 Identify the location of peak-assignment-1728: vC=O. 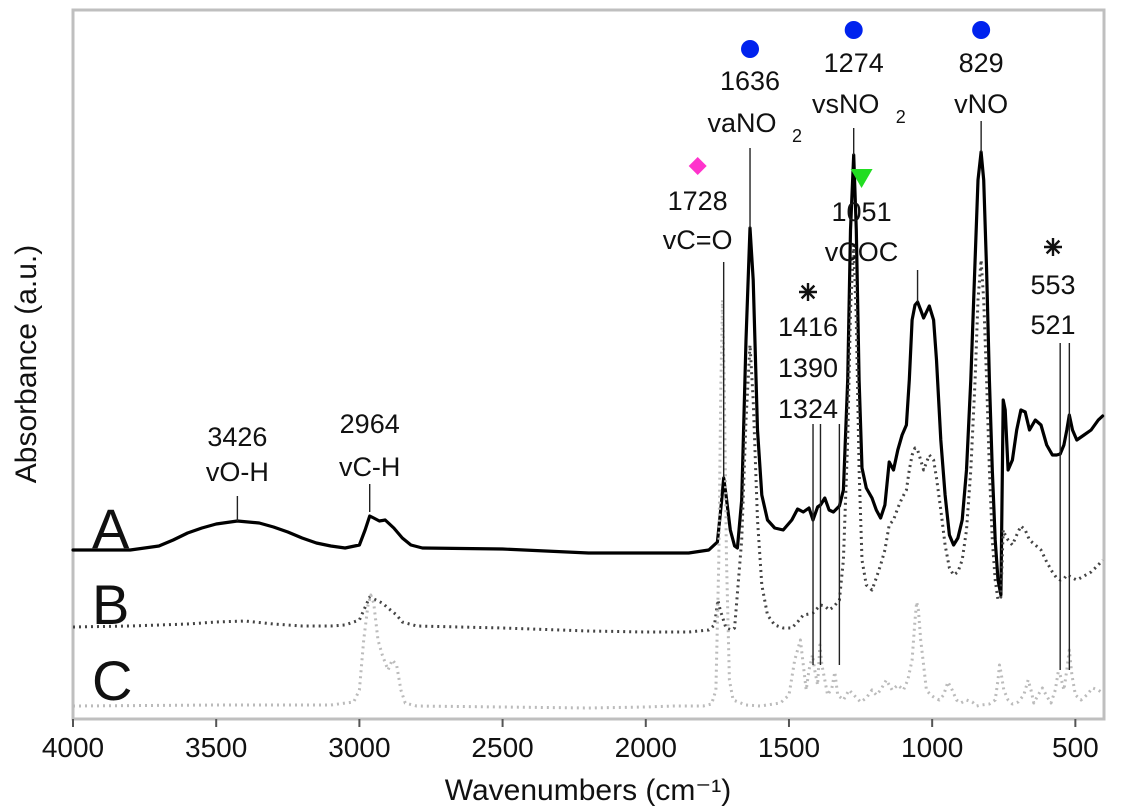
(698, 240).